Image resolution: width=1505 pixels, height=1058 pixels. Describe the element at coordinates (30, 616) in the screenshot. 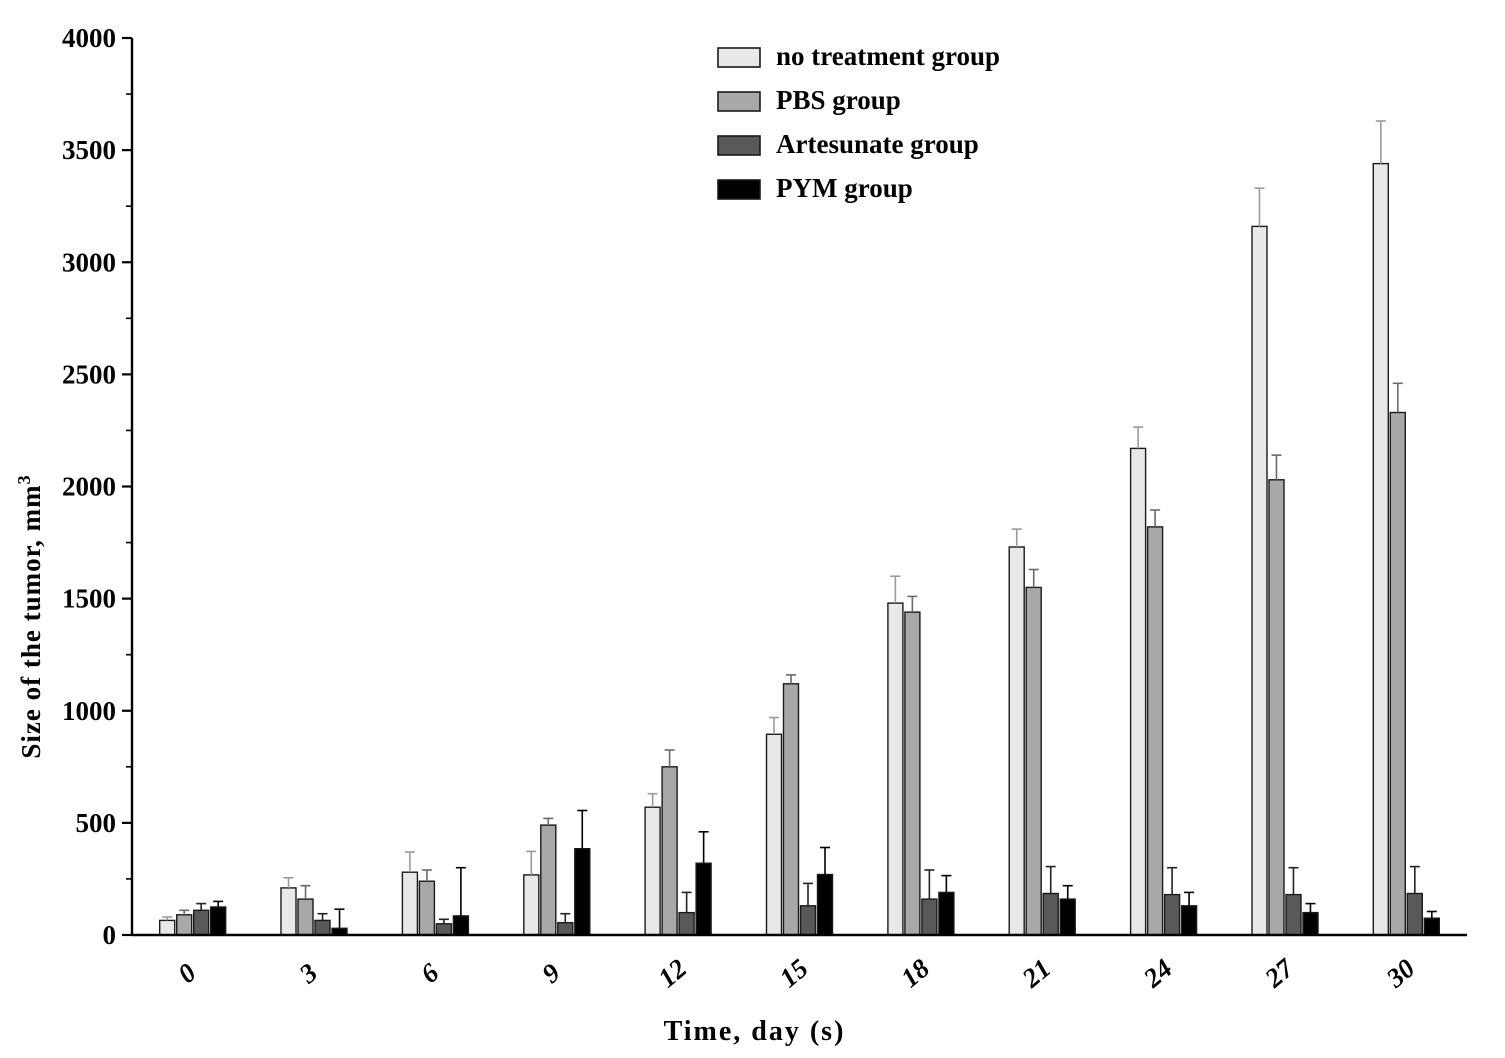

I see `y-axis-title: Size of the tumor, mm3` at that location.